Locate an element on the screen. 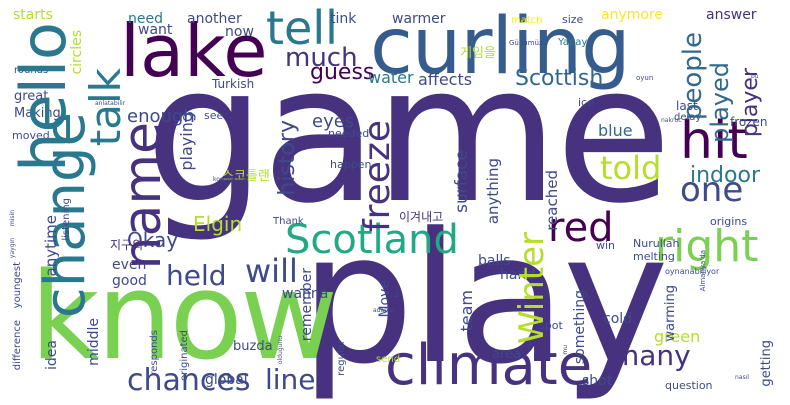 Image resolution: width=790 pixels, height=405 pixels. word-anything: anything is located at coordinates (493, 191).